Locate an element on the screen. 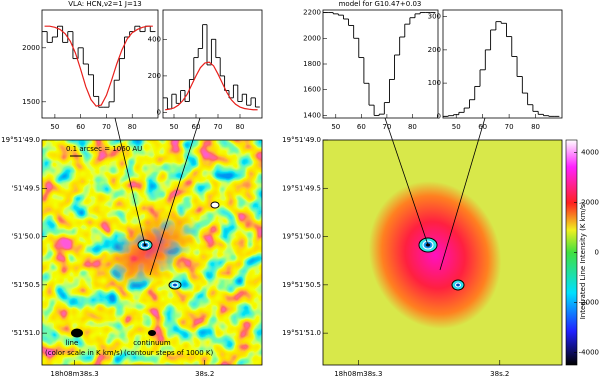 The width and height of the screenshot is (600, 380). annotation: (color scale in K km/s) is located at coordinates (84, 353).